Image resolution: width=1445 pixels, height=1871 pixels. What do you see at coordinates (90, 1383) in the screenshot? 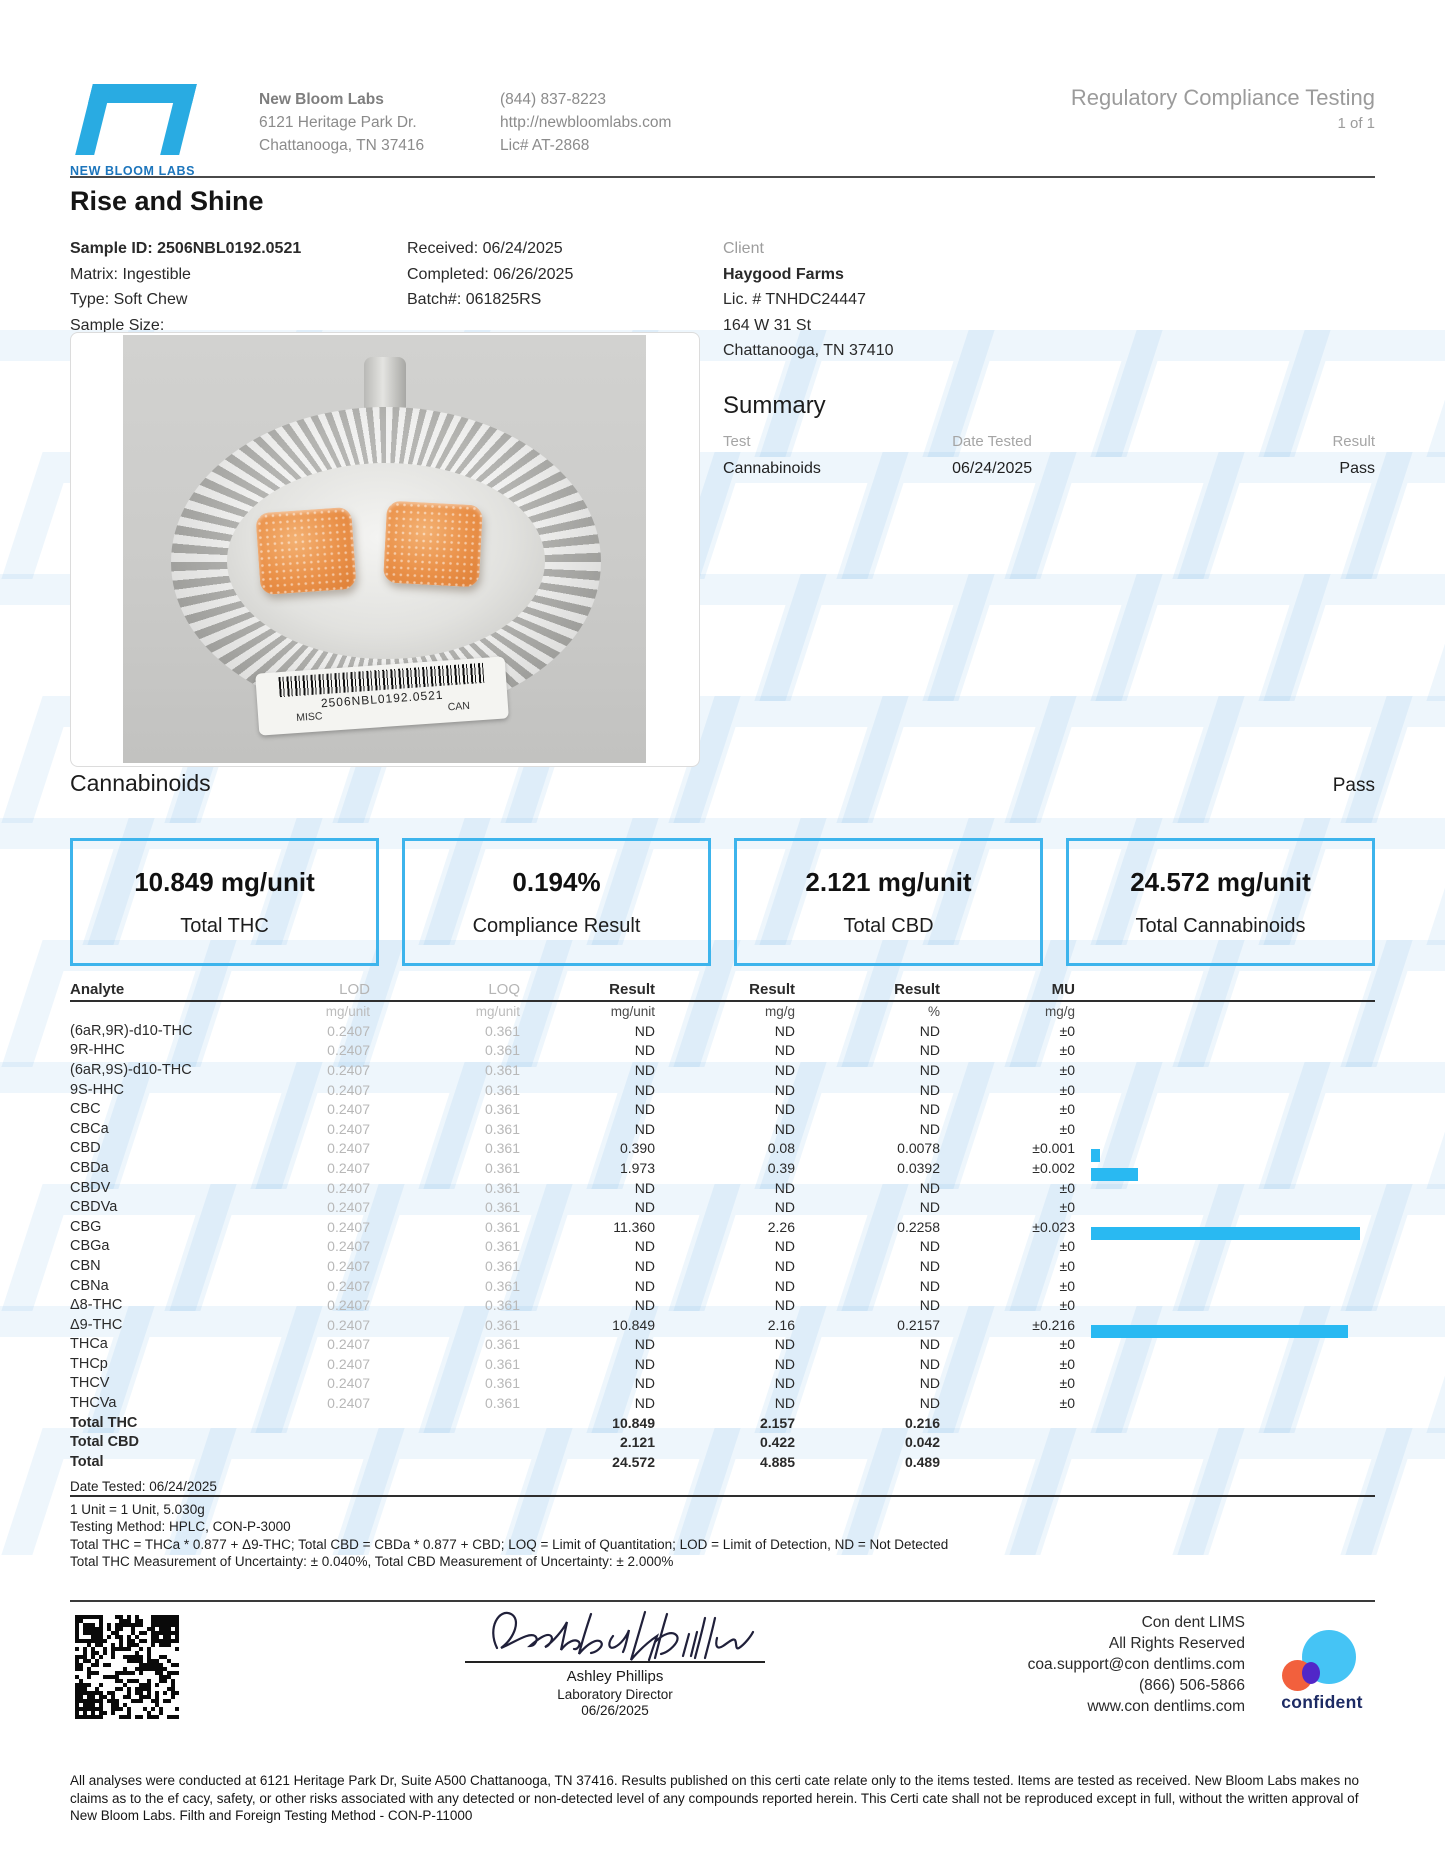
I see `analyte-name: THCV` at bounding box center [90, 1383].